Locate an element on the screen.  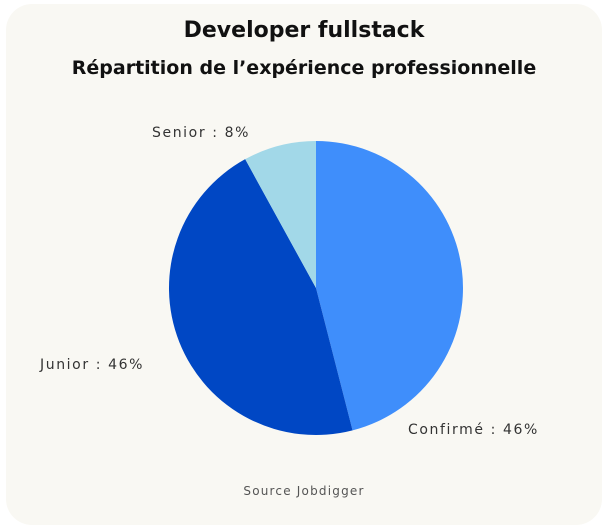
chart-title: Developer fullstack is located at coordinates (304, 30).